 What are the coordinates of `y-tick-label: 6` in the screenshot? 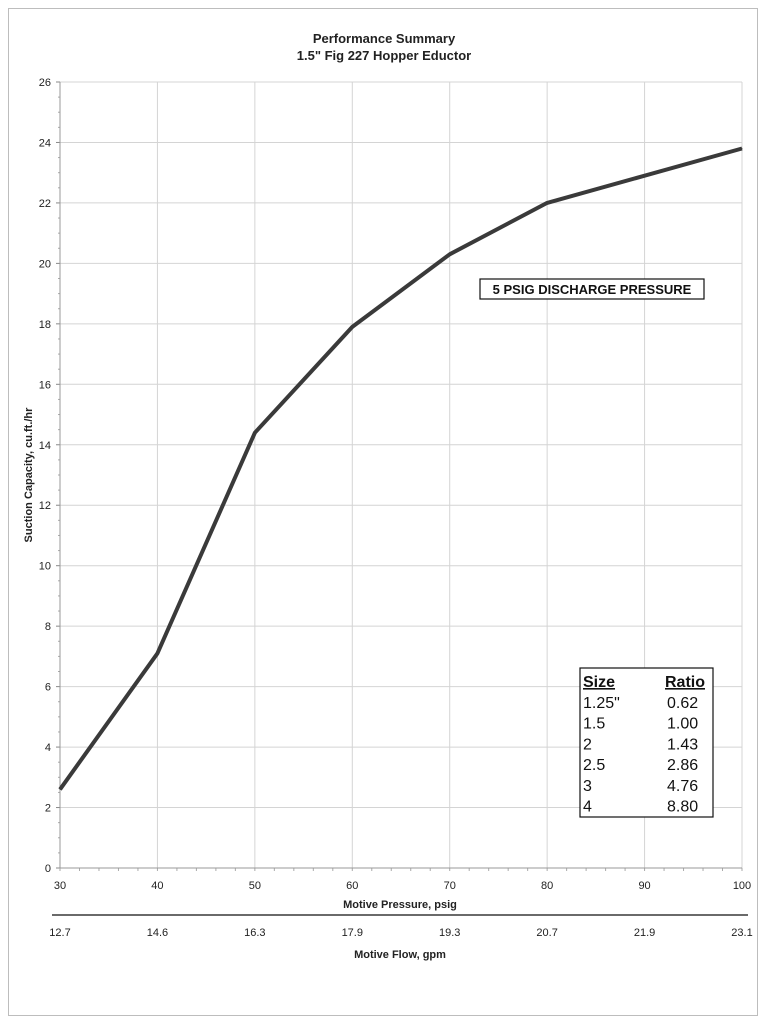 It's located at (48, 688).